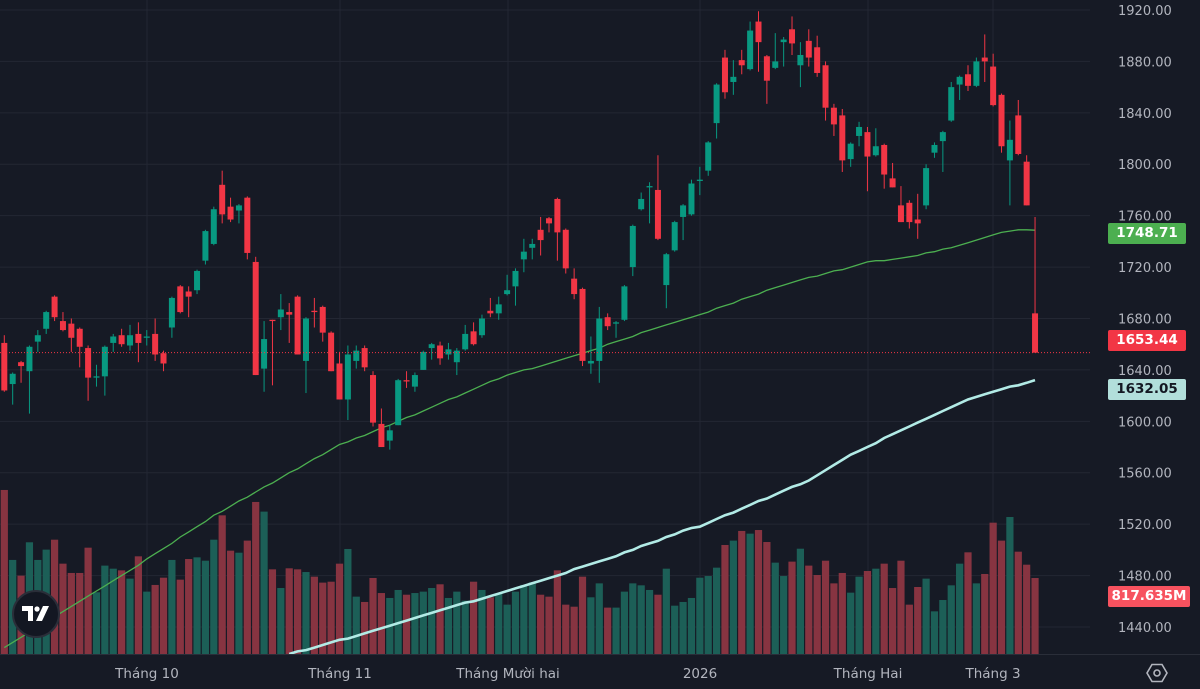  Describe the element at coordinates (1145, 217) in the screenshot. I see `y-tick-label: 1760.00` at that location.